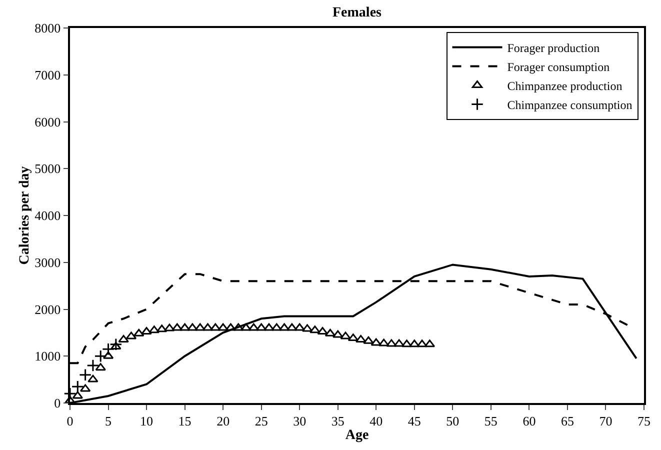 This screenshot has width=661, height=450. What do you see at coordinates (47, 28) in the screenshot?
I see `y-tick-label: 8000` at bounding box center [47, 28].